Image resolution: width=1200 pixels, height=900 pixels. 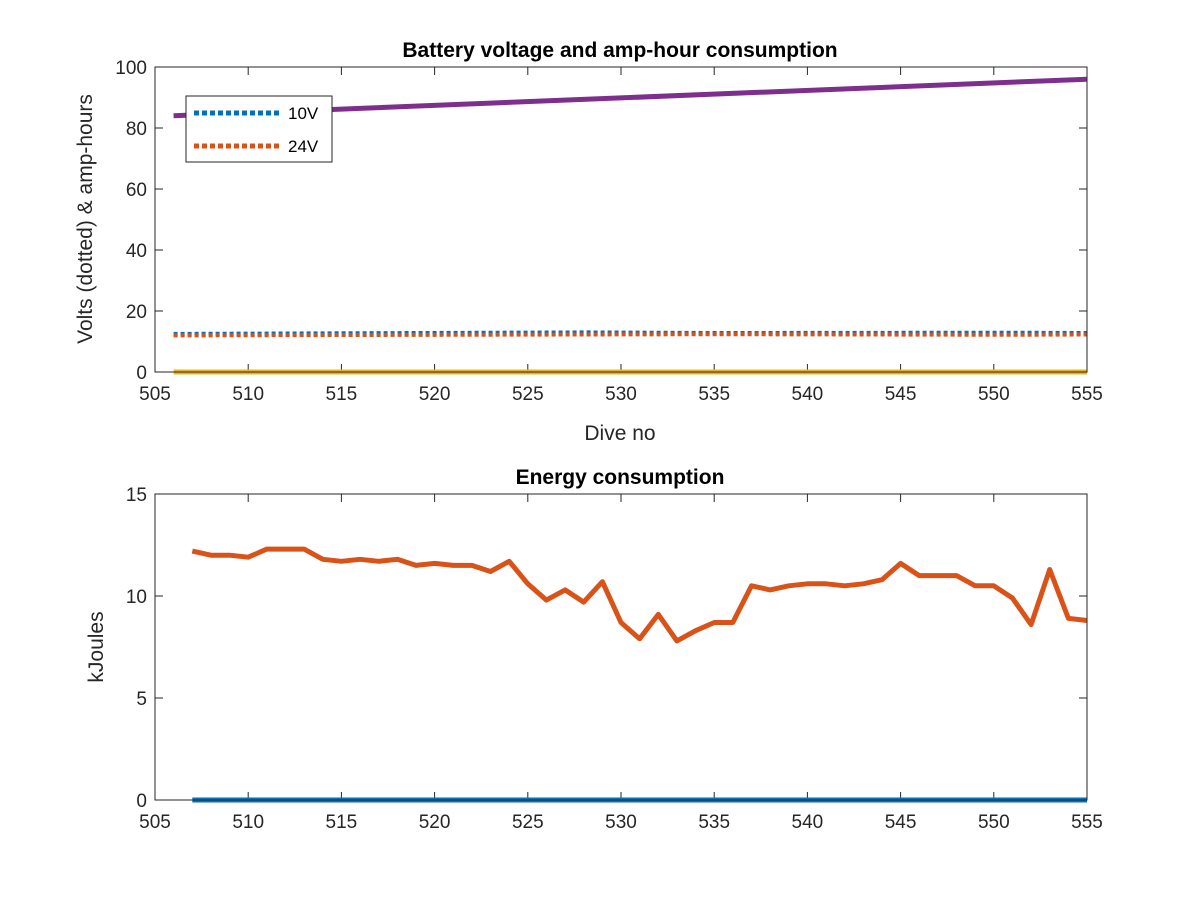 What do you see at coordinates (303, 146) in the screenshot?
I see `legend-label-24v: 24V` at bounding box center [303, 146].